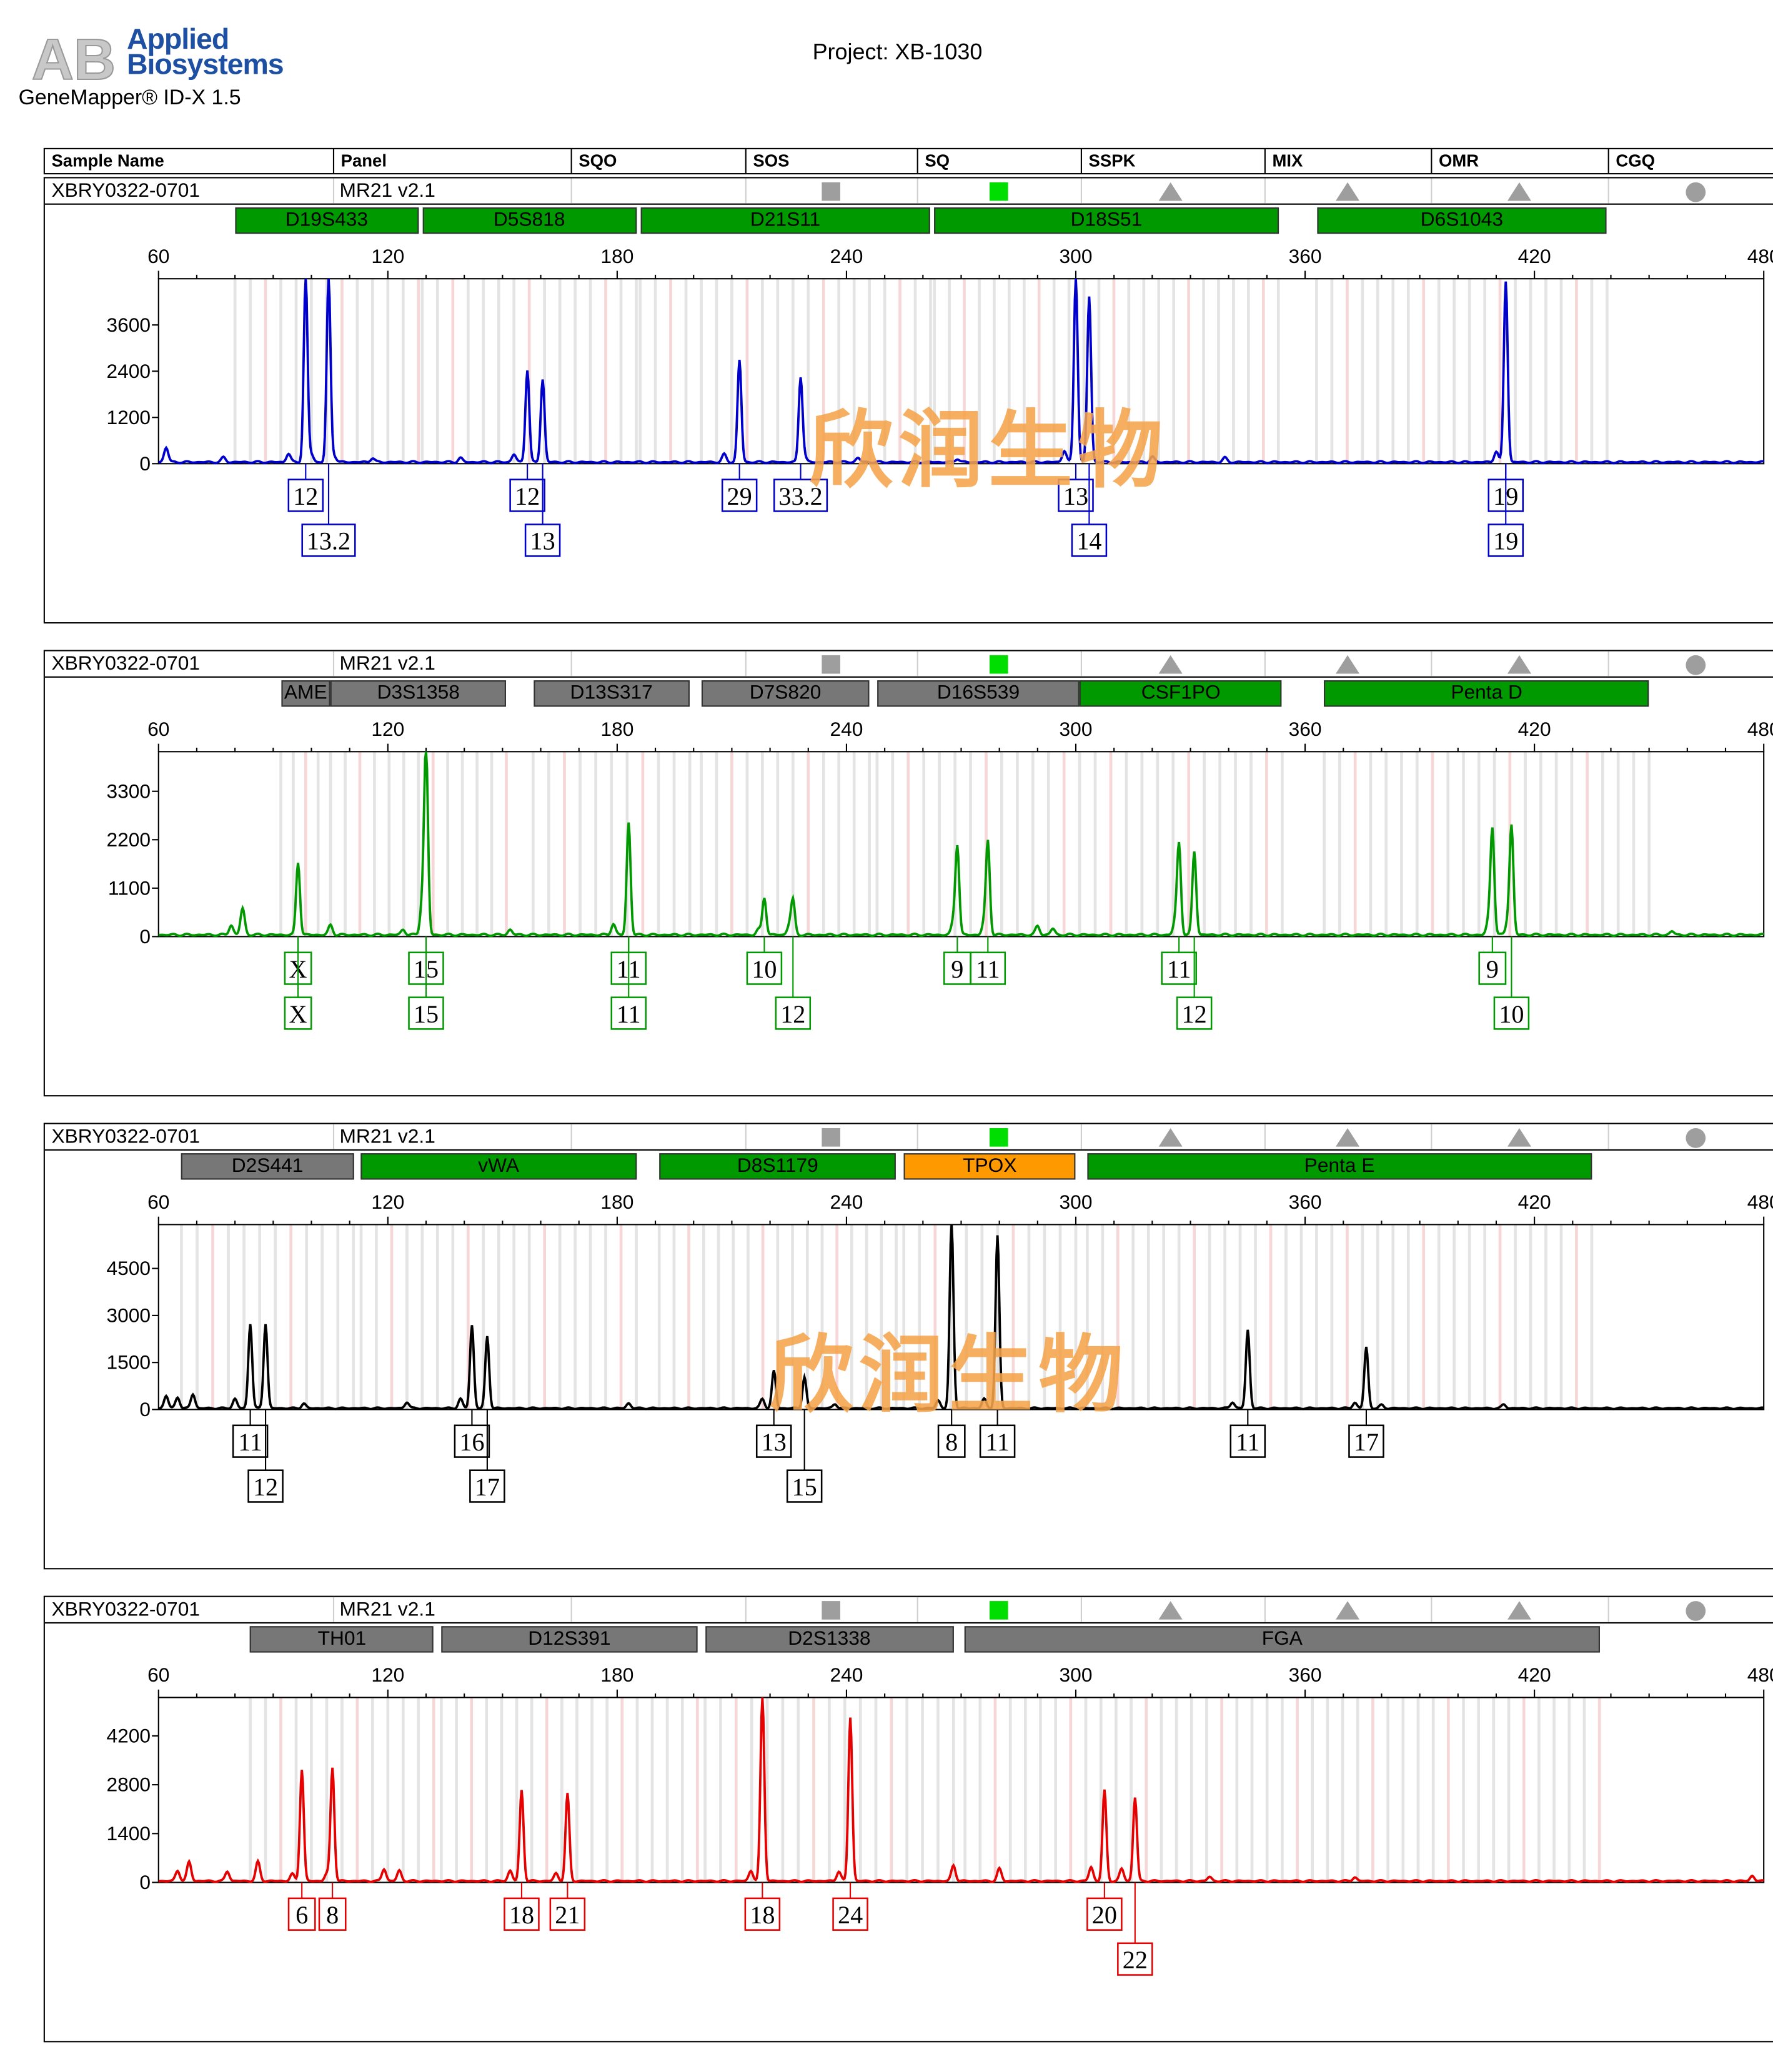 Image resolution: width=1773 pixels, height=2072 pixels. What do you see at coordinates (328, 510) in the screenshot?
I see `allele-label: 13.2` at bounding box center [328, 510].